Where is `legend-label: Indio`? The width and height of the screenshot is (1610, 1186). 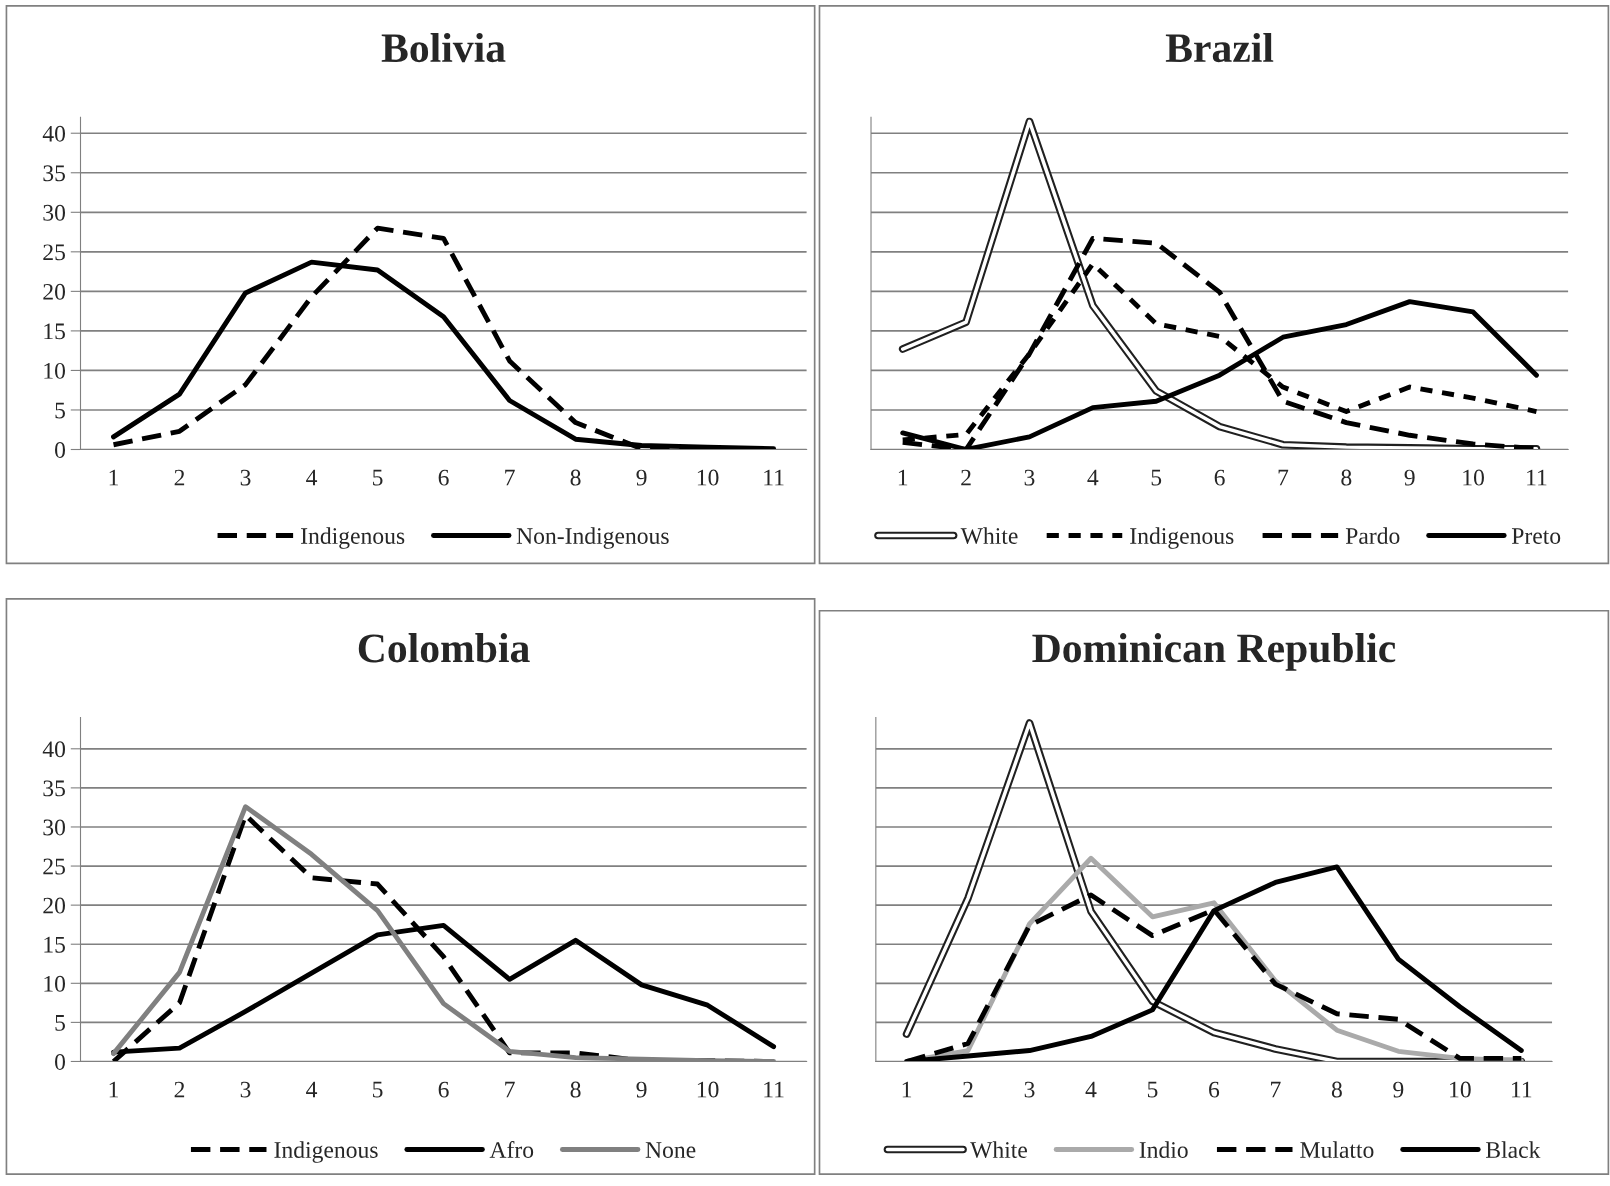
legend-label: Indio is located at coordinates (1163, 1149).